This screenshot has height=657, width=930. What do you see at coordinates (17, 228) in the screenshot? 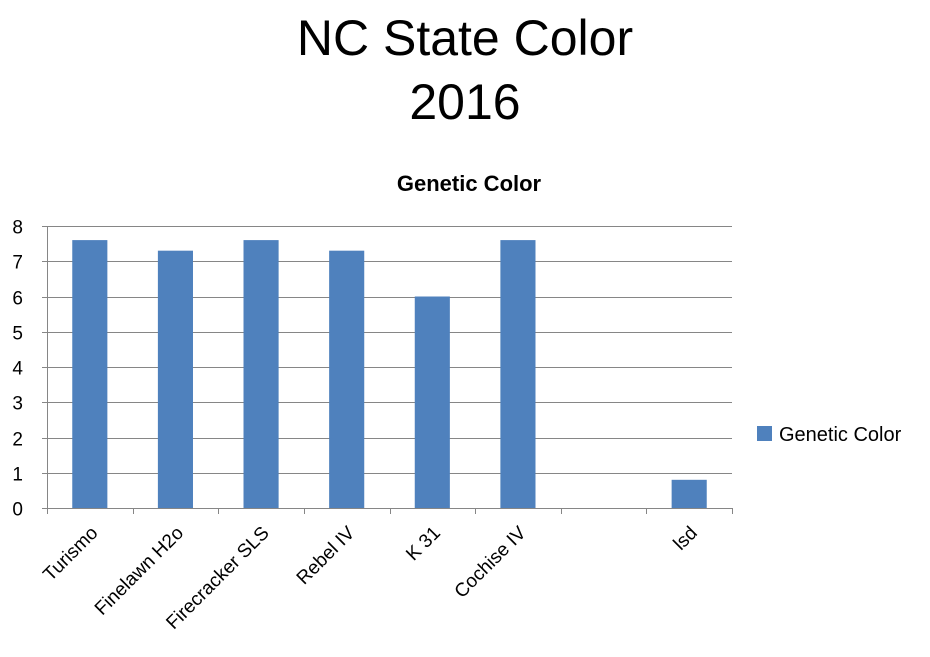
I see `y-tick-label: 8` at bounding box center [17, 228].